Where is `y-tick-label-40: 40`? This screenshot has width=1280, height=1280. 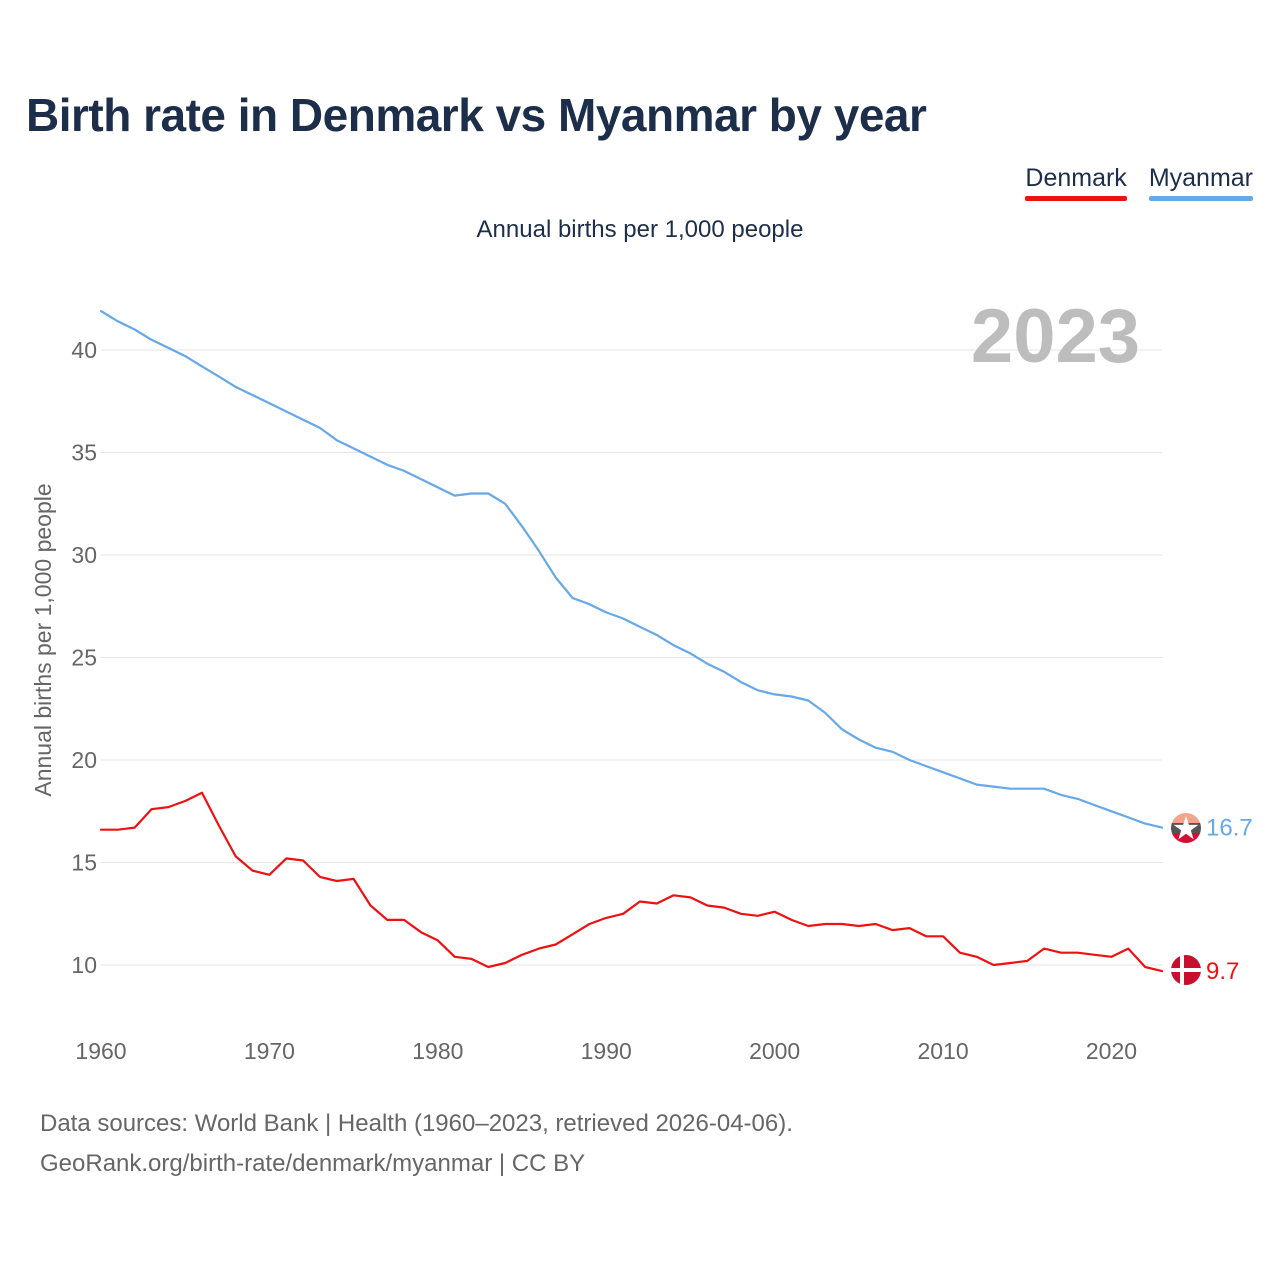 y-tick-label-40: 40 is located at coordinates (84, 350).